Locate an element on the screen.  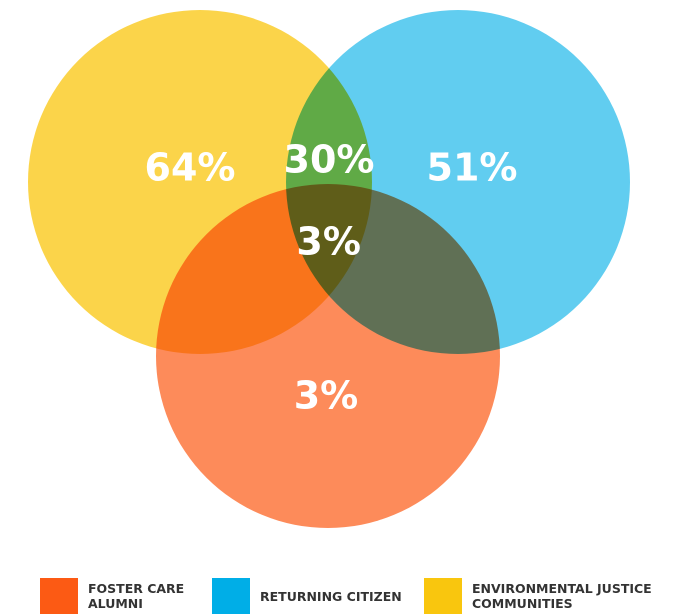
legend-label: RETURNING CITIZEN is located at coordinates (331, 596).